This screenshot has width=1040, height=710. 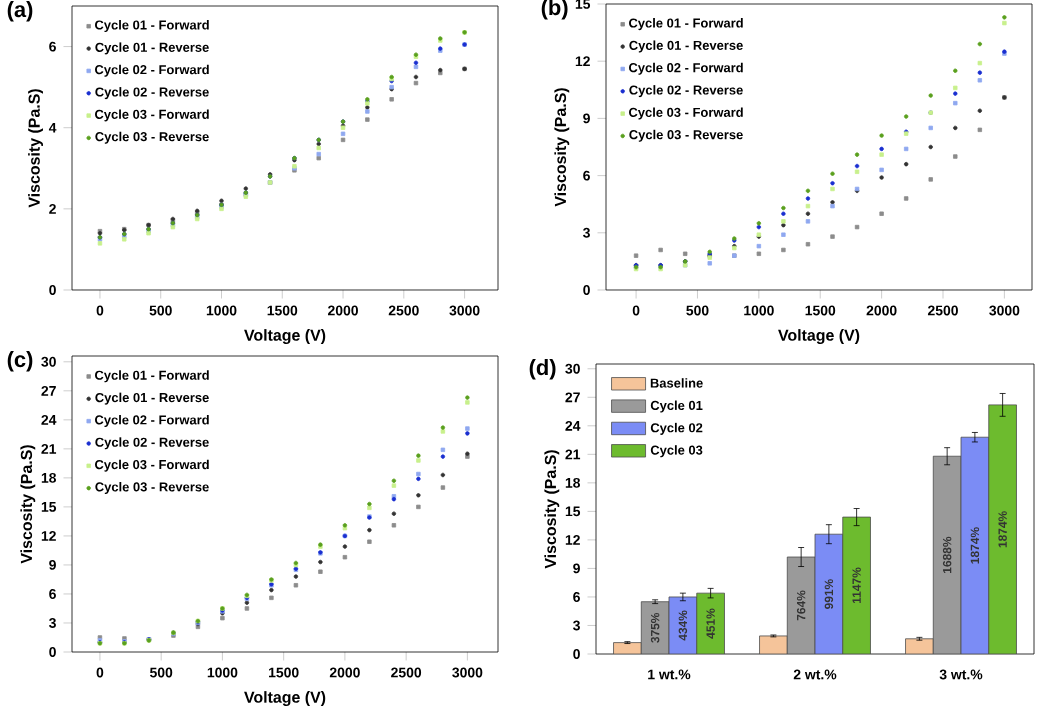 What do you see at coordinates (20, 361) in the screenshot?
I see `chart-title: (c)` at bounding box center [20, 361].